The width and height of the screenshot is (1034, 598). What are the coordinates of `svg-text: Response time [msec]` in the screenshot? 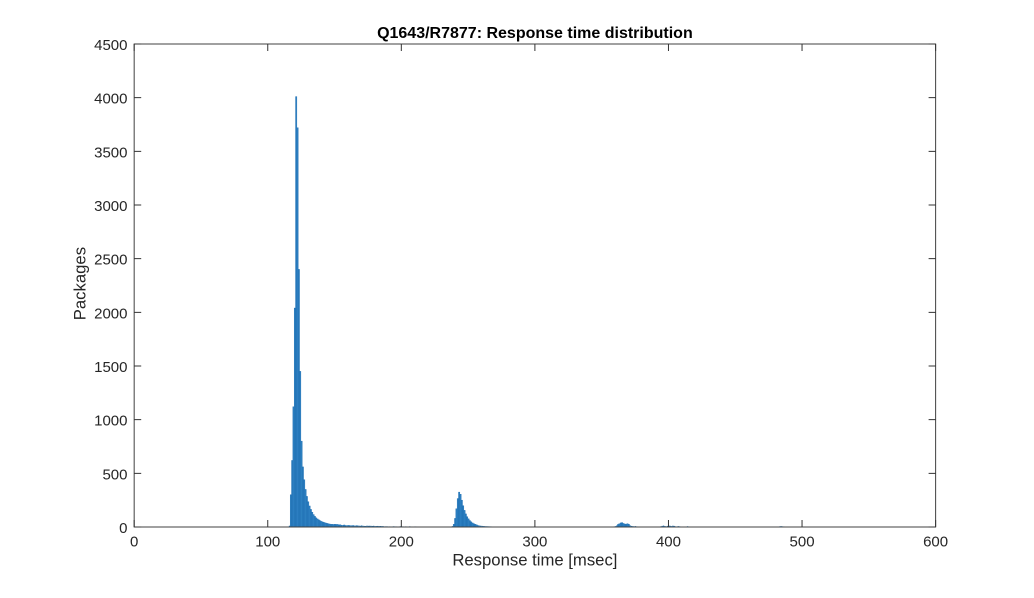 It's located at (534, 560).